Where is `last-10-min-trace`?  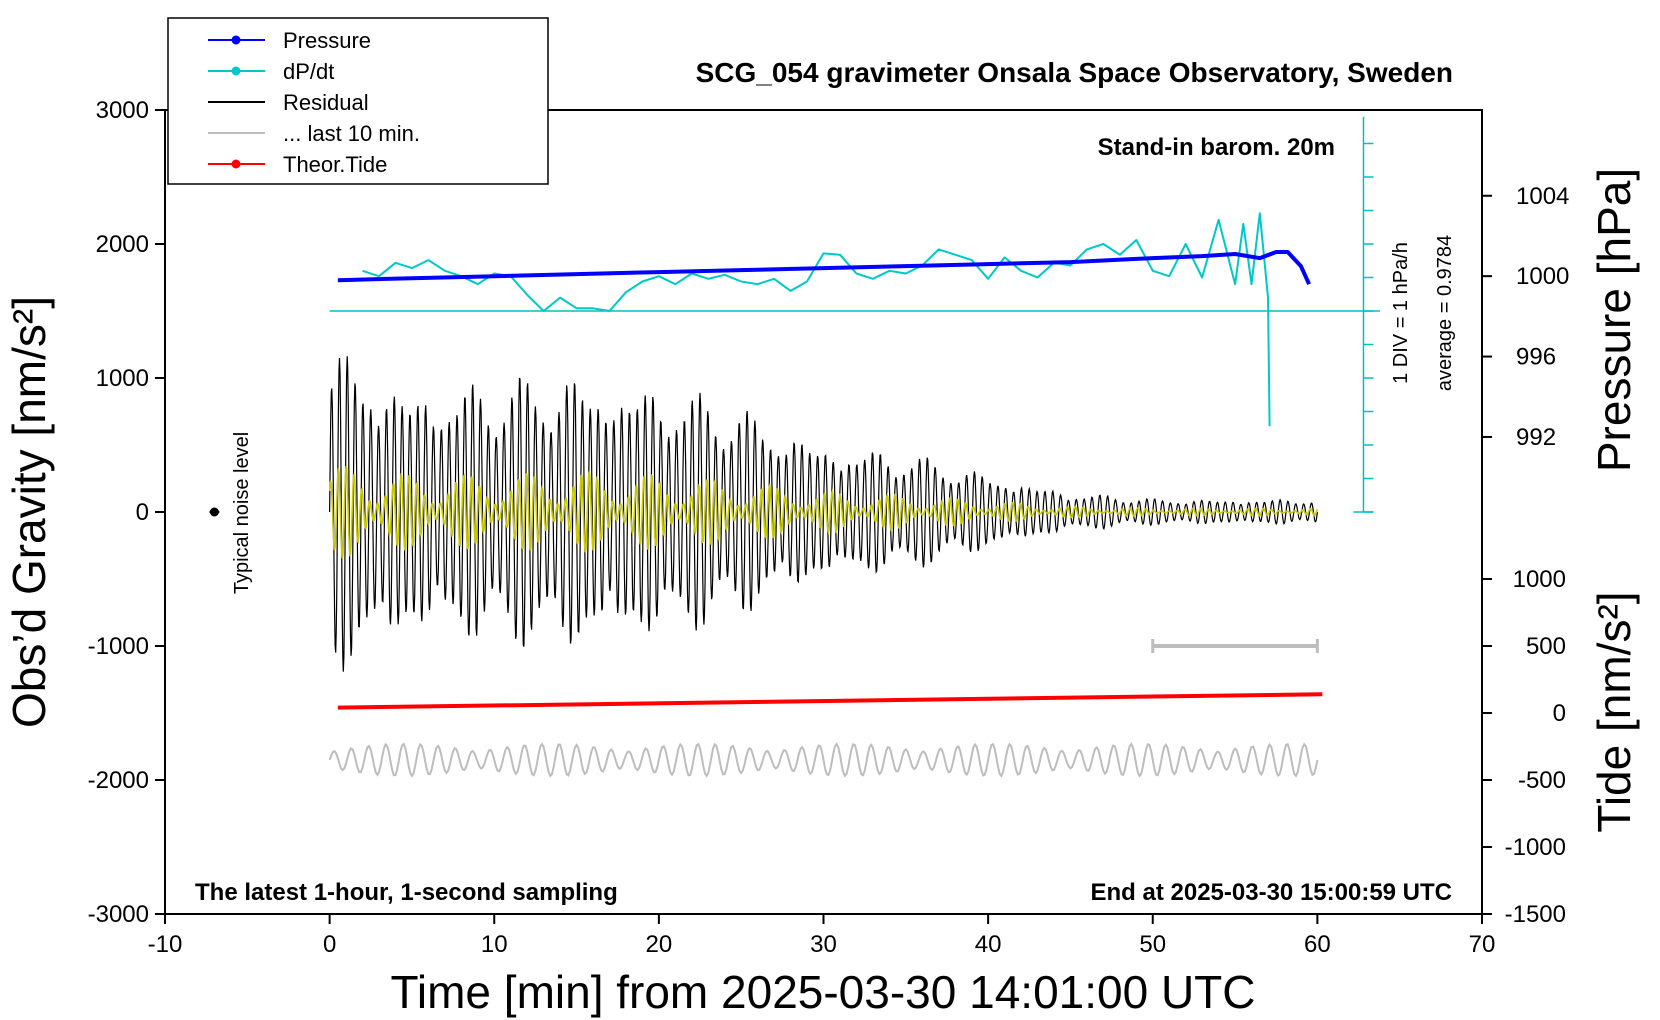 last-10-min-trace is located at coordinates (823, 760).